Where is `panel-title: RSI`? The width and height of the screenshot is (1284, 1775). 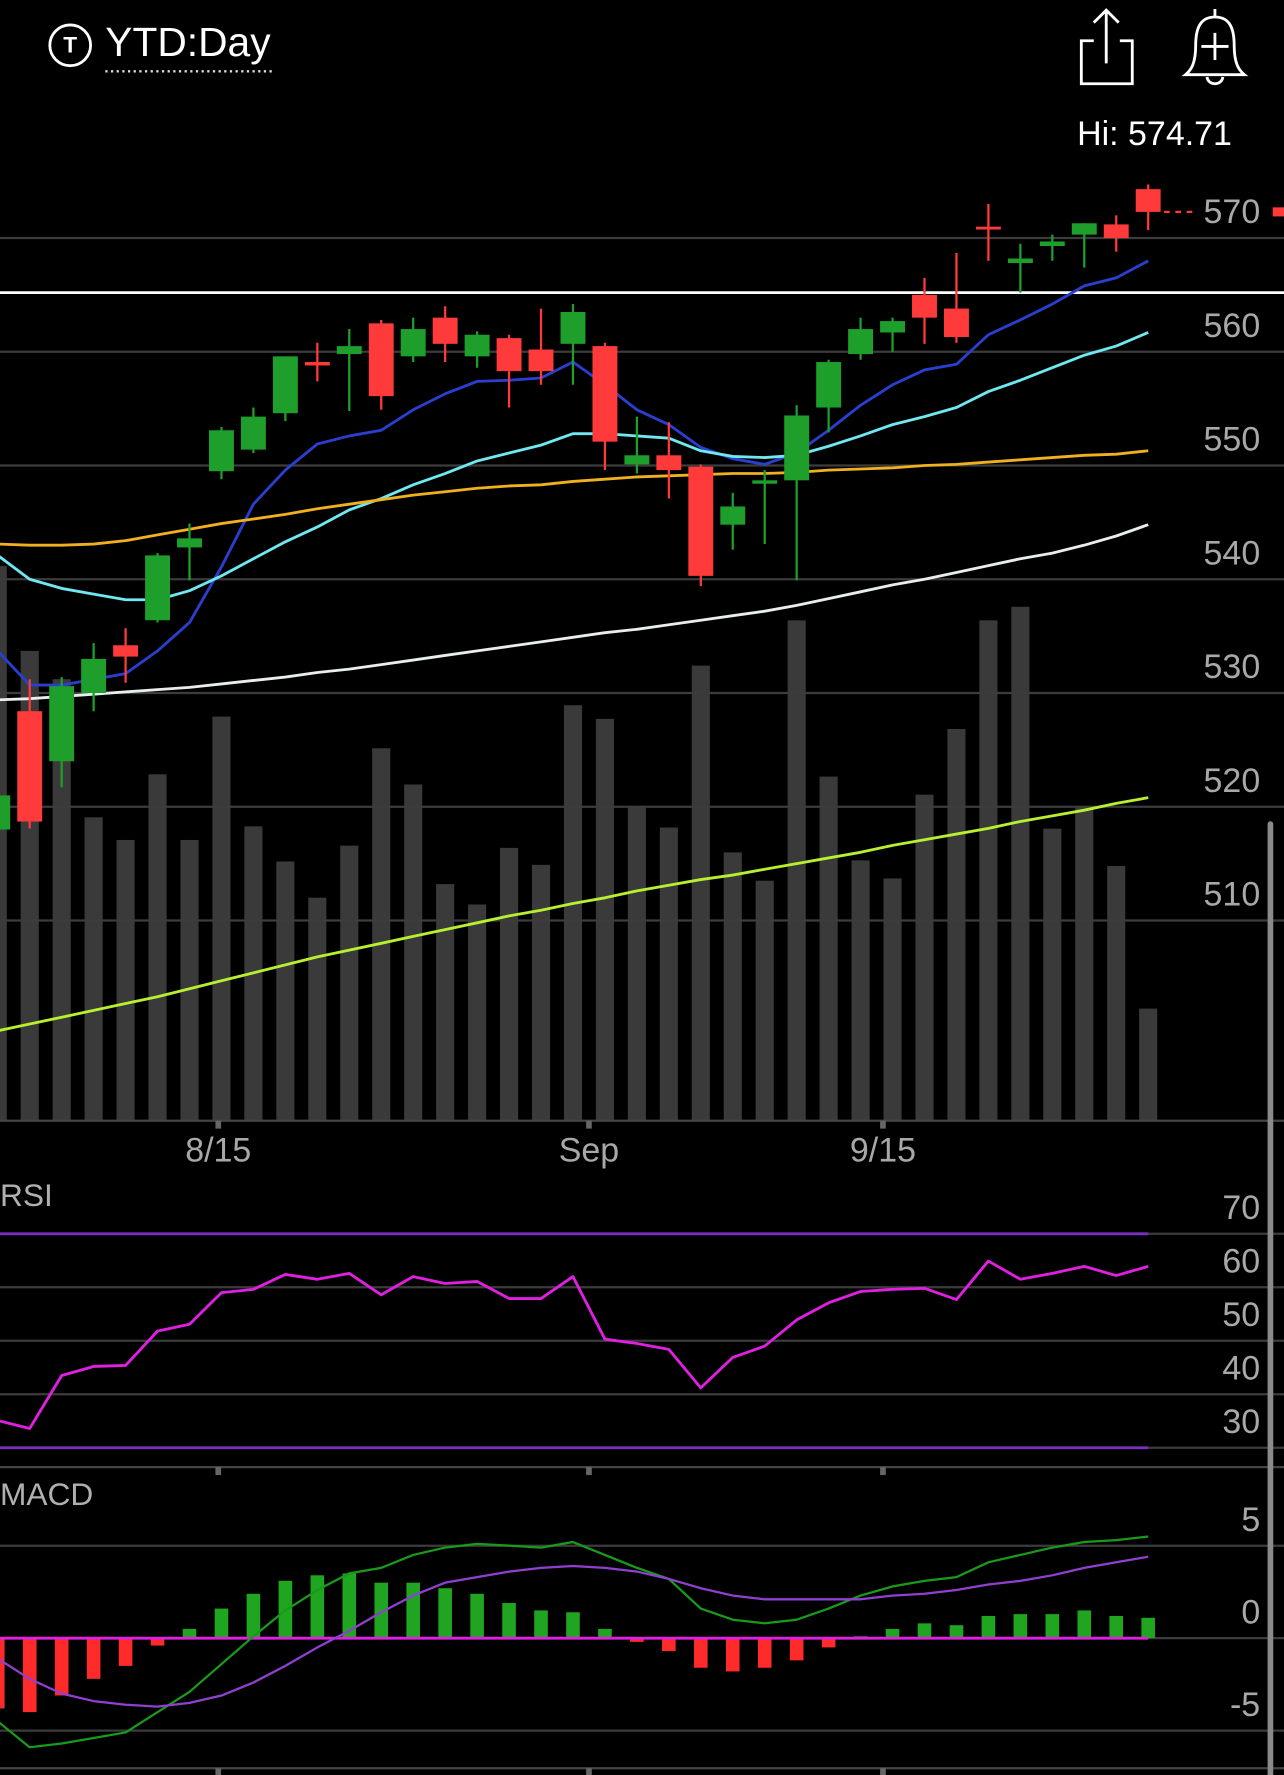
panel-title: RSI is located at coordinates (26, 1195).